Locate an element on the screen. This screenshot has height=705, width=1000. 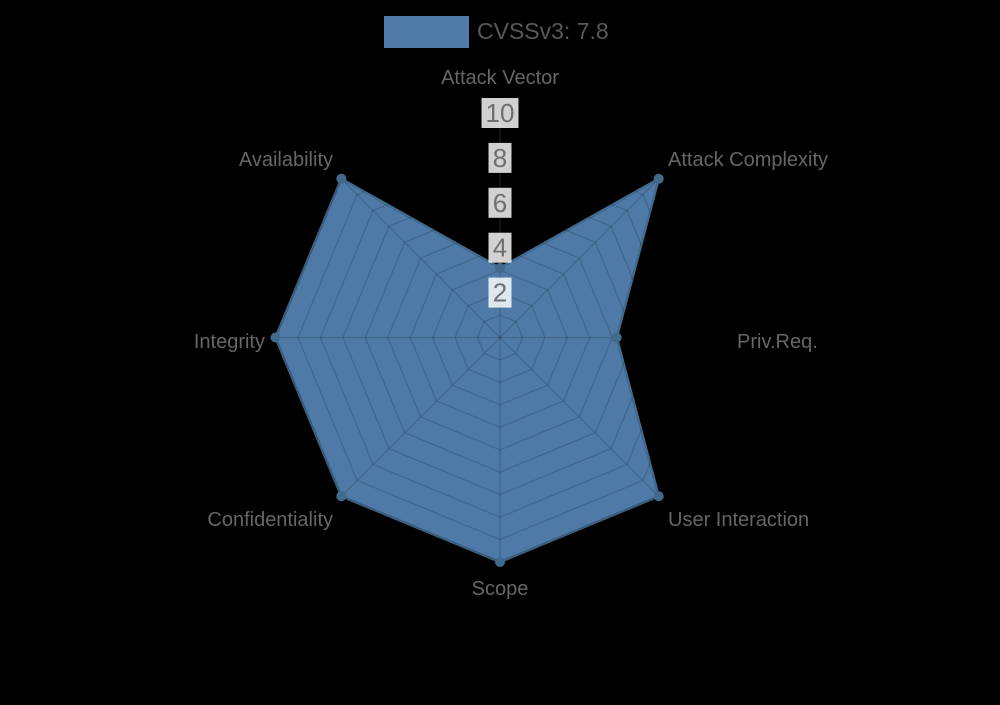
data-point-priv-req is located at coordinates (616, 337).